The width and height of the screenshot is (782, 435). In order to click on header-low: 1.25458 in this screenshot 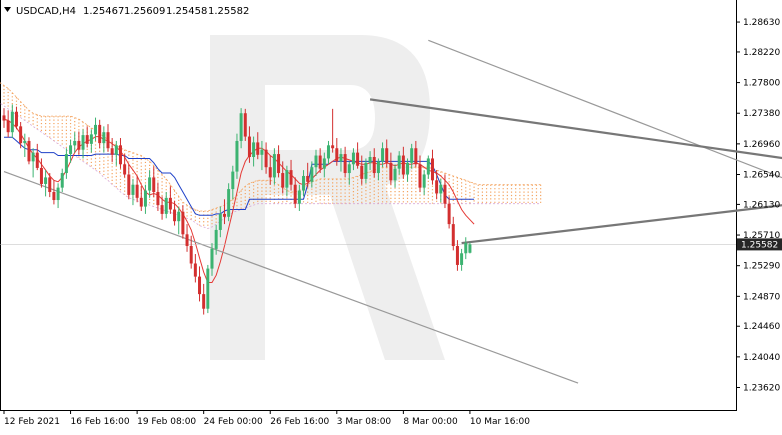, I will do `click(186, 11)`.